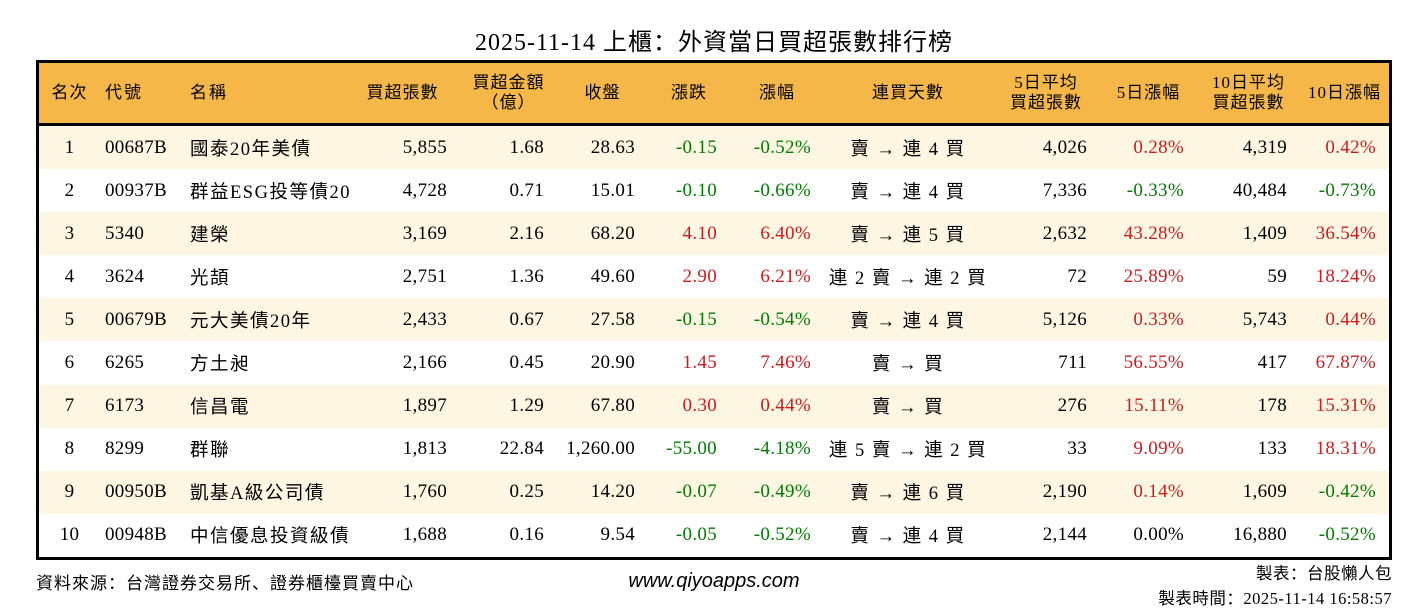  Describe the element at coordinates (782, 449) in the screenshot. I see `cell-pct: -4.18%` at that location.